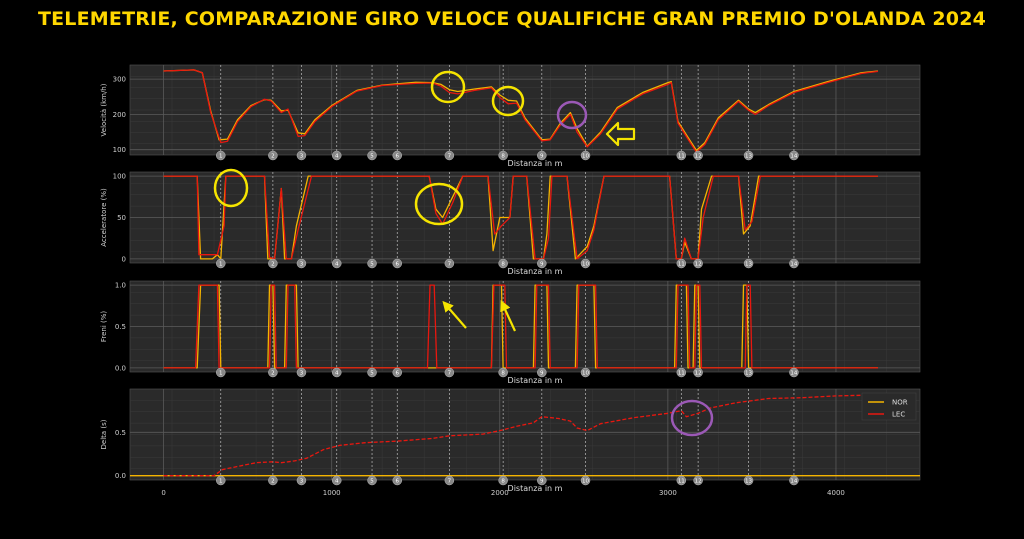  I want to click on y-tick-label: 50, so click(121, 218).